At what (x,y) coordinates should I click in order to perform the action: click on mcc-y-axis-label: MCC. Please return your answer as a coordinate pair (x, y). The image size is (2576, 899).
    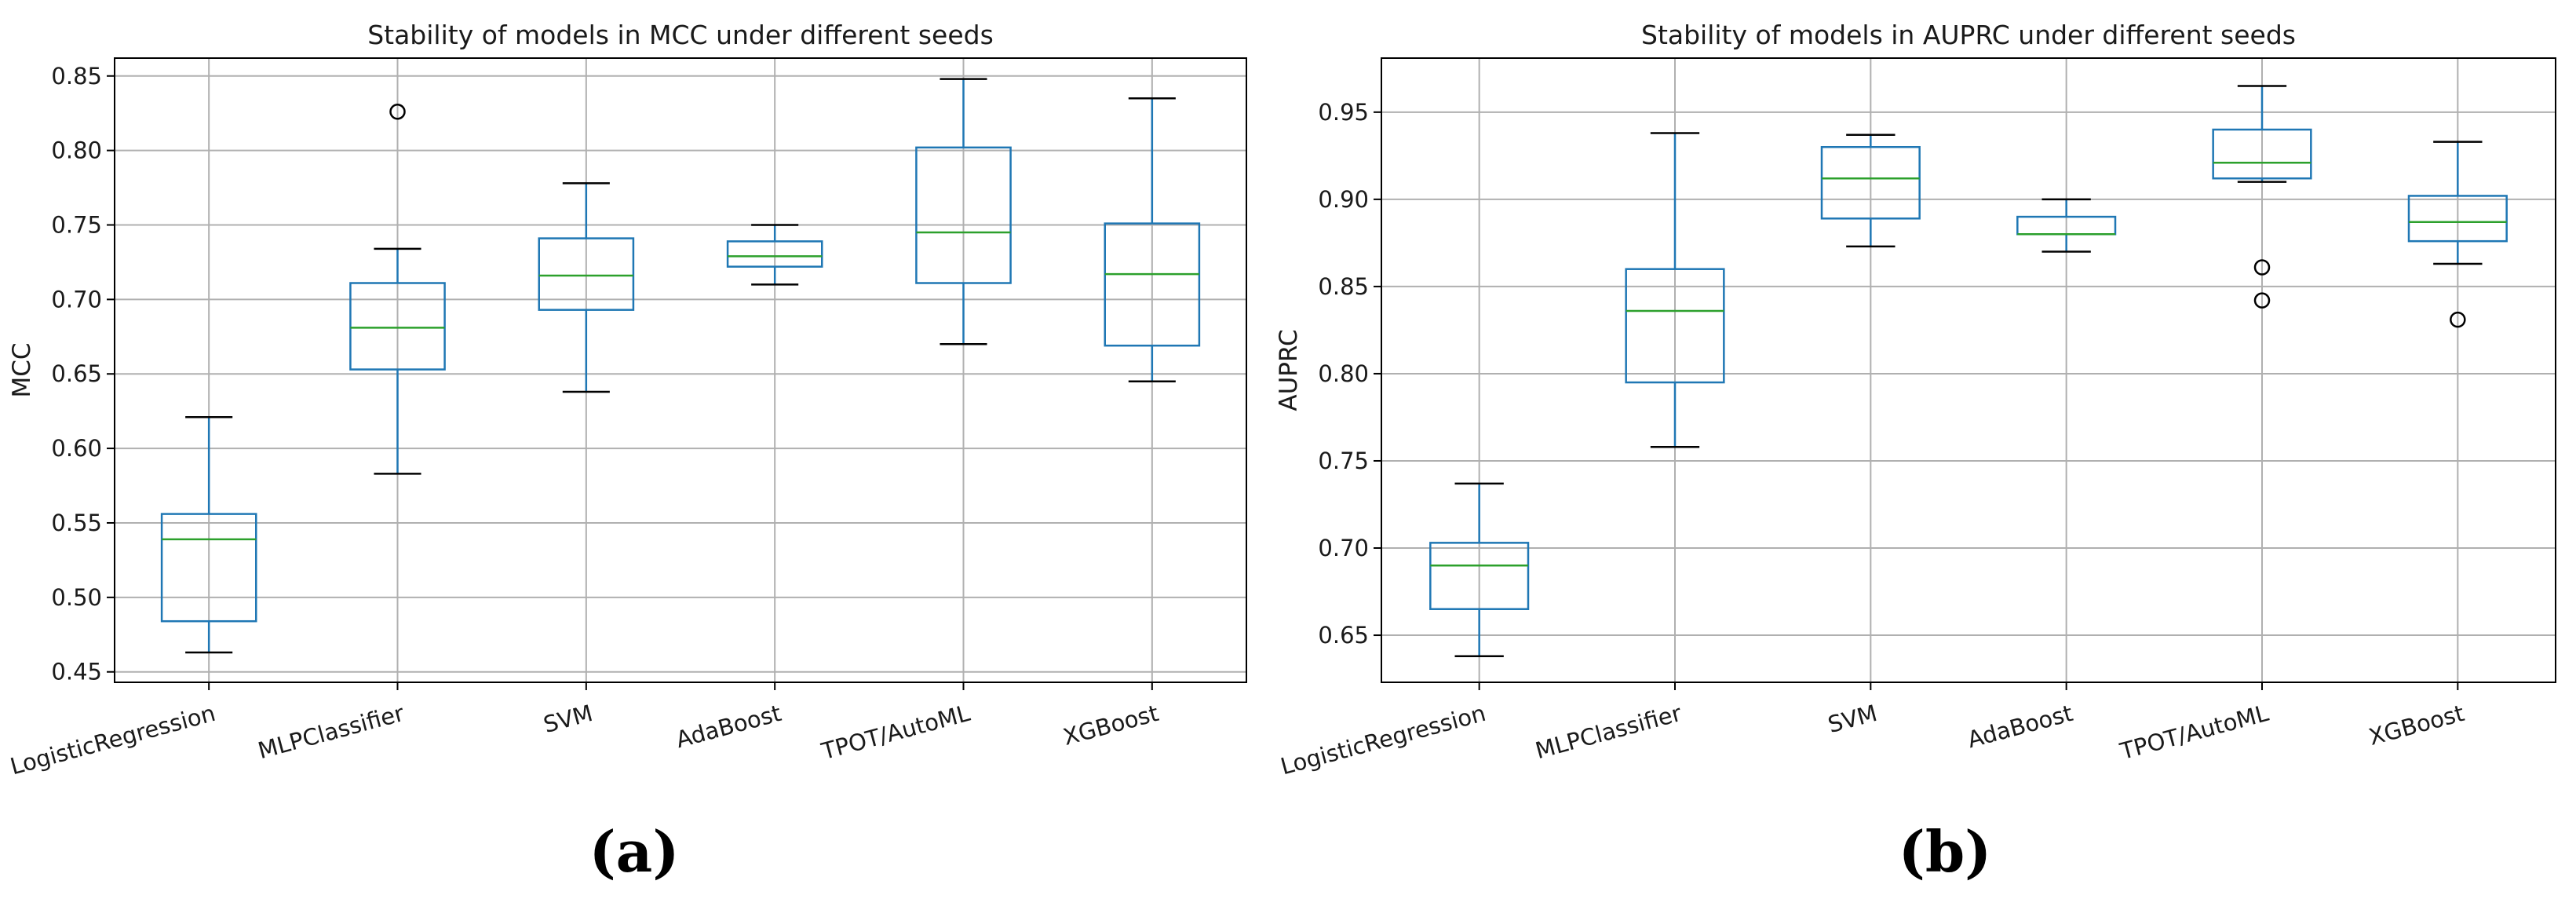
    Looking at the image, I should click on (22, 369).